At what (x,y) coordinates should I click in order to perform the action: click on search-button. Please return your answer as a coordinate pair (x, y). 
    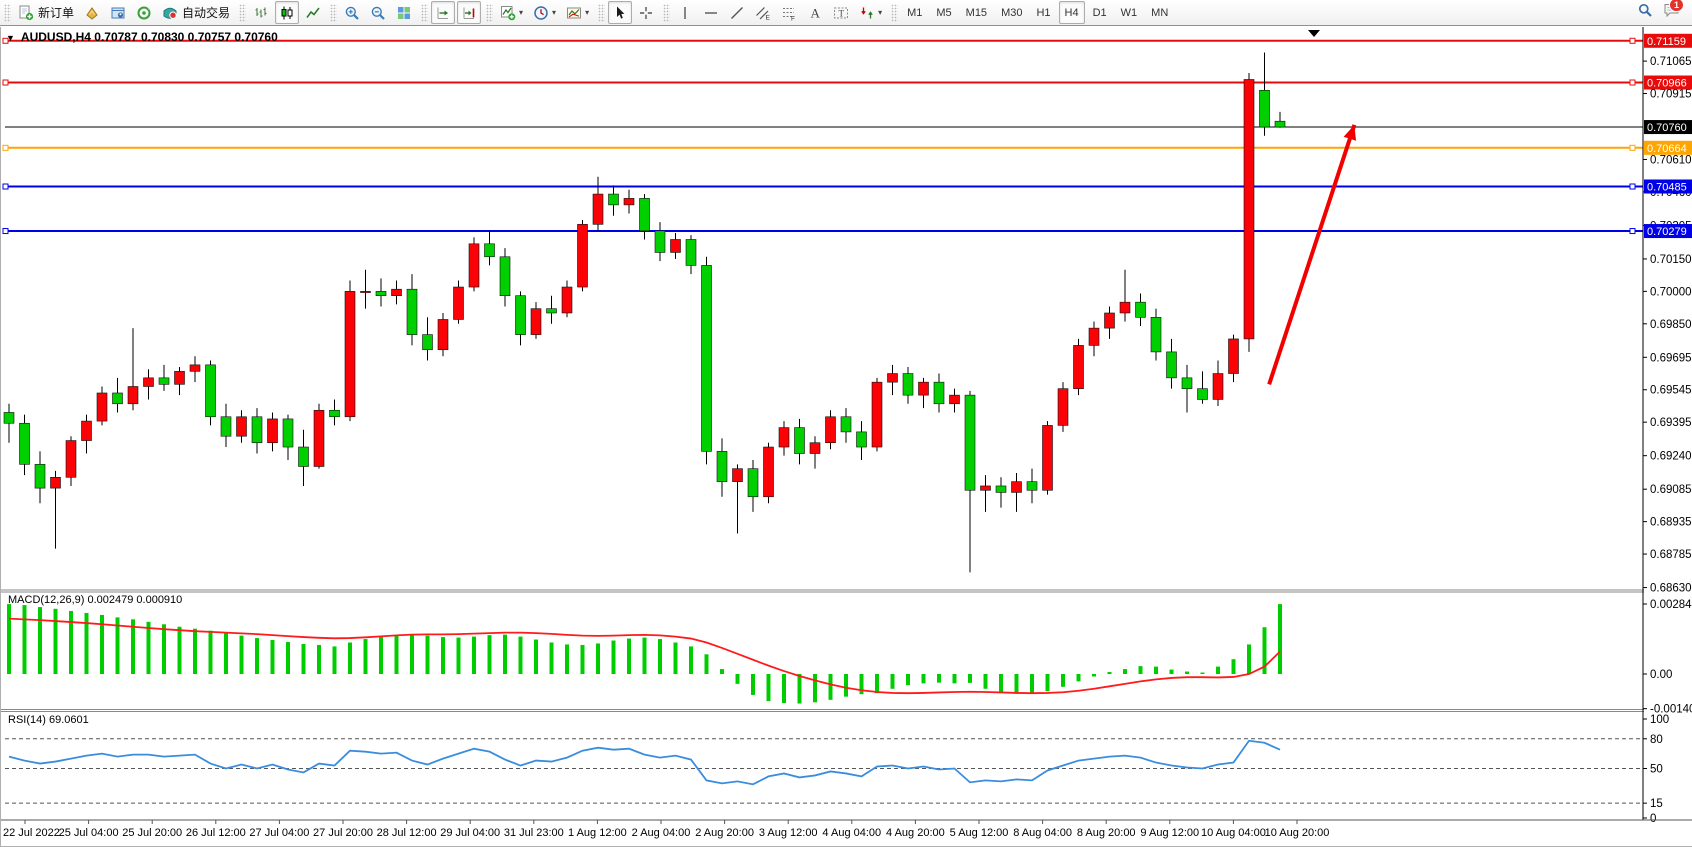
    Looking at the image, I should click on (1645, 12).